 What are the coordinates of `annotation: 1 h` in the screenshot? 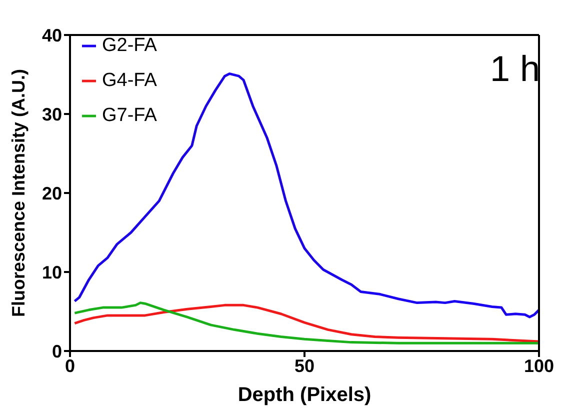 It's located at (515, 69).